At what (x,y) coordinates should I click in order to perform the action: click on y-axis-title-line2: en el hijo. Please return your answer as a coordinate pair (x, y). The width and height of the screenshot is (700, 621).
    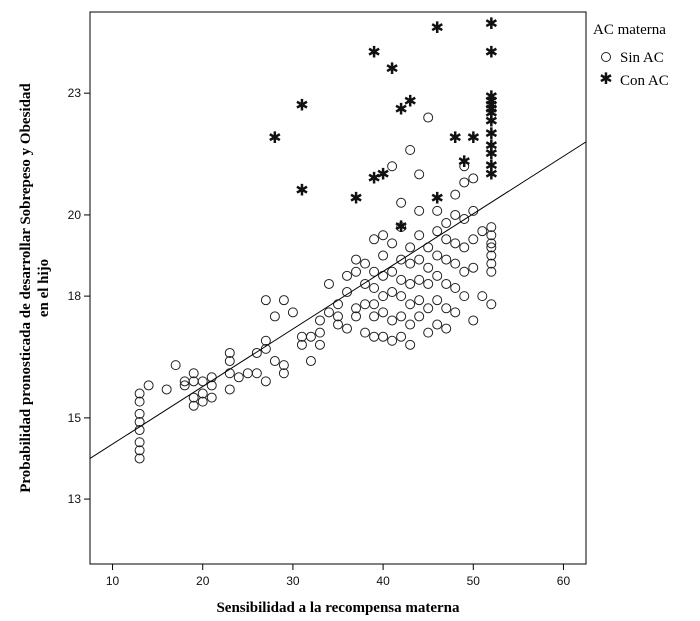
    Looking at the image, I should click on (44, 288).